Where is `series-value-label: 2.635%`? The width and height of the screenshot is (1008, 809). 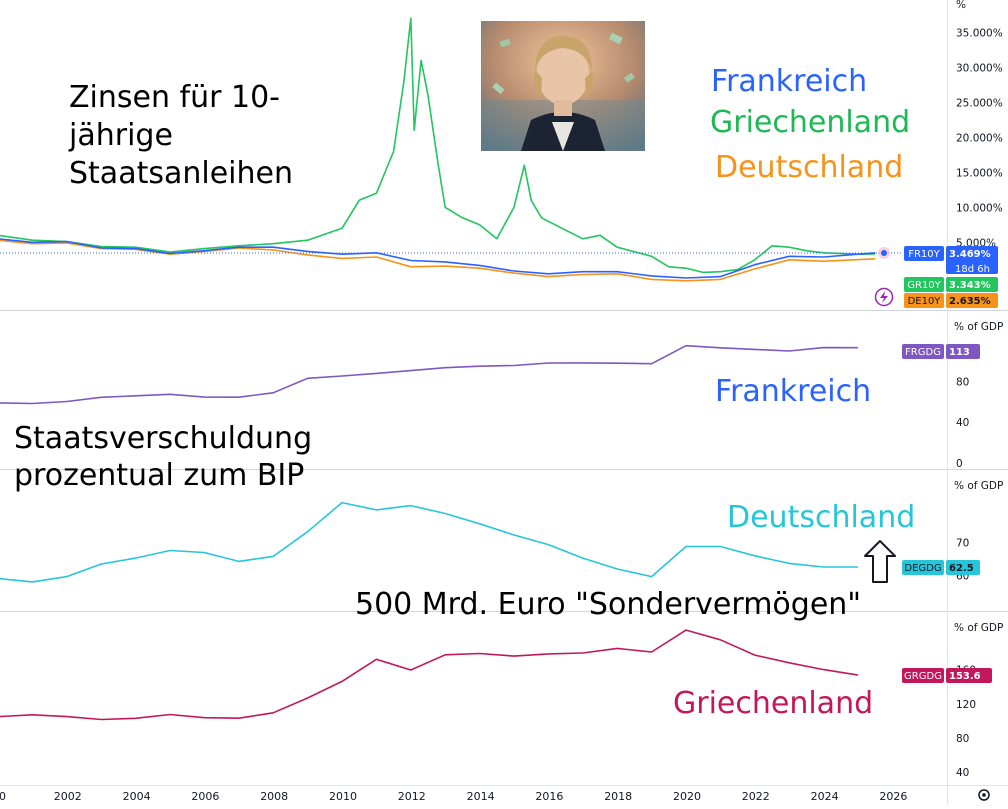
series-value-label: 2.635% is located at coordinates (970, 301).